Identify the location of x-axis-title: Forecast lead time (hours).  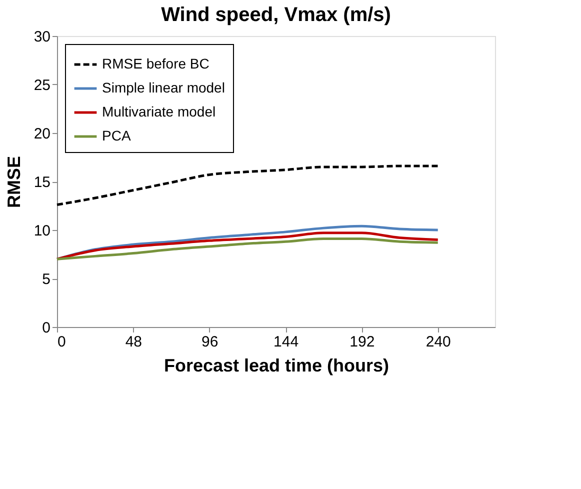
(277, 366).